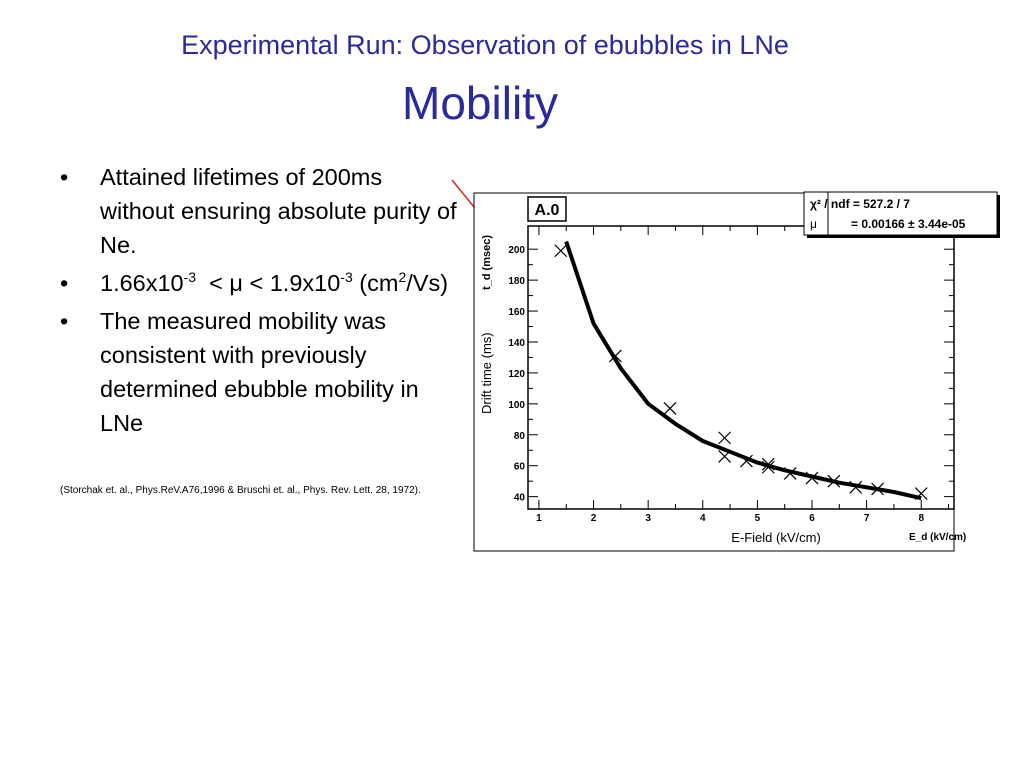 The image size is (1024, 768). What do you see at coordinates (274, 282) in the screenshot?
I see `bullet-text: 1.66x10-3 < μ < 1.9x10-3 (cm2/Vs)` at bounding box center [274, 282].